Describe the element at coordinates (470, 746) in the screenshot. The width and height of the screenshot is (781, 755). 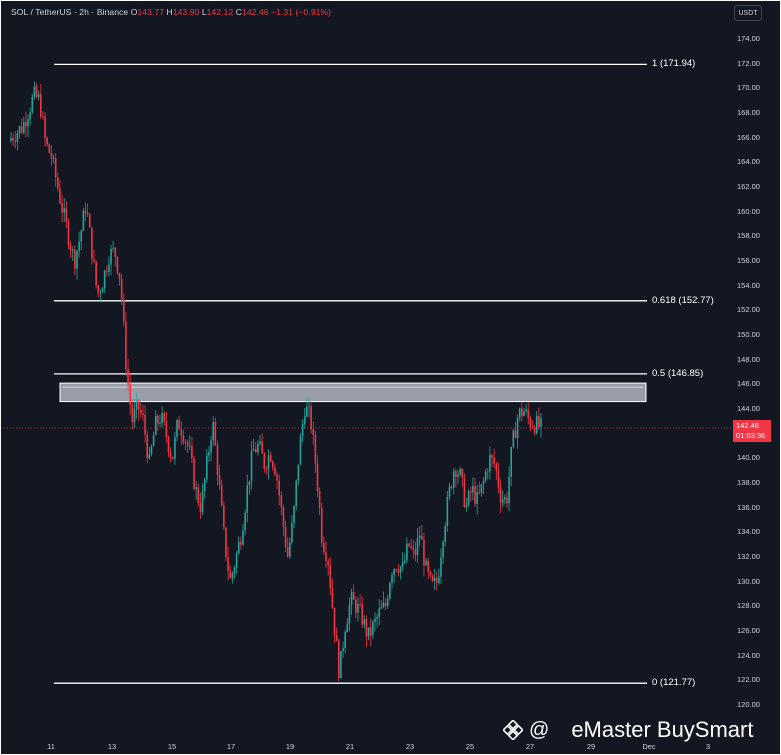
I see `x-tick-label: 25` at that location.